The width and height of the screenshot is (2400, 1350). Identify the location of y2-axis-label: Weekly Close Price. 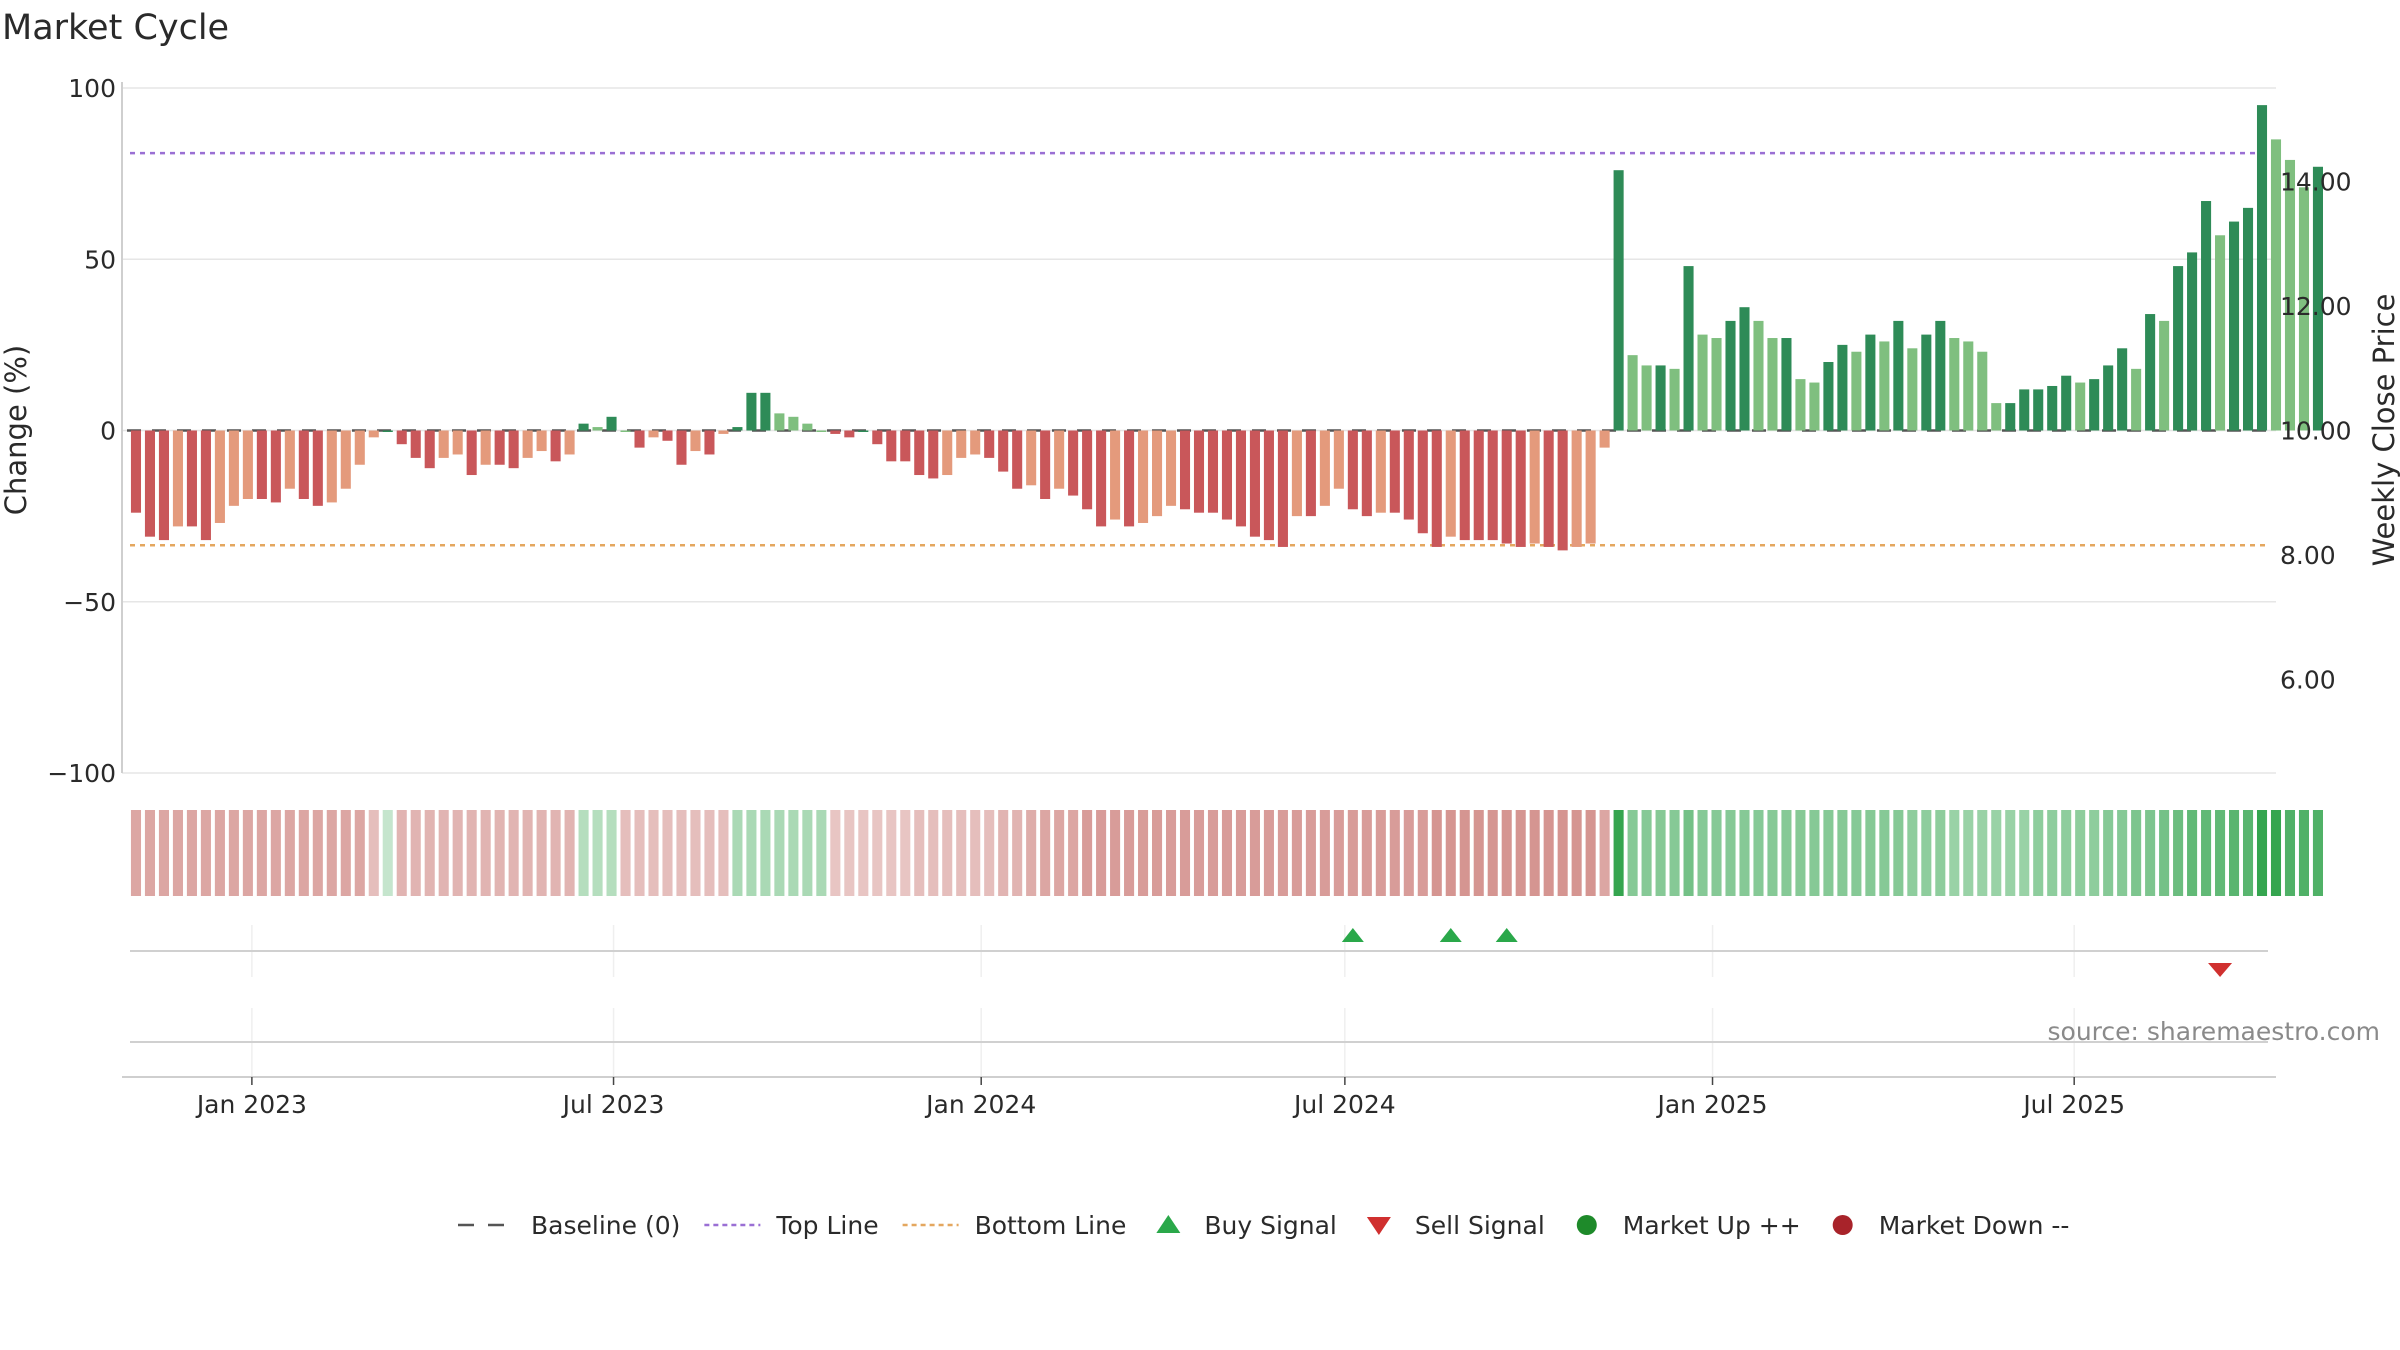
(2383, 430).